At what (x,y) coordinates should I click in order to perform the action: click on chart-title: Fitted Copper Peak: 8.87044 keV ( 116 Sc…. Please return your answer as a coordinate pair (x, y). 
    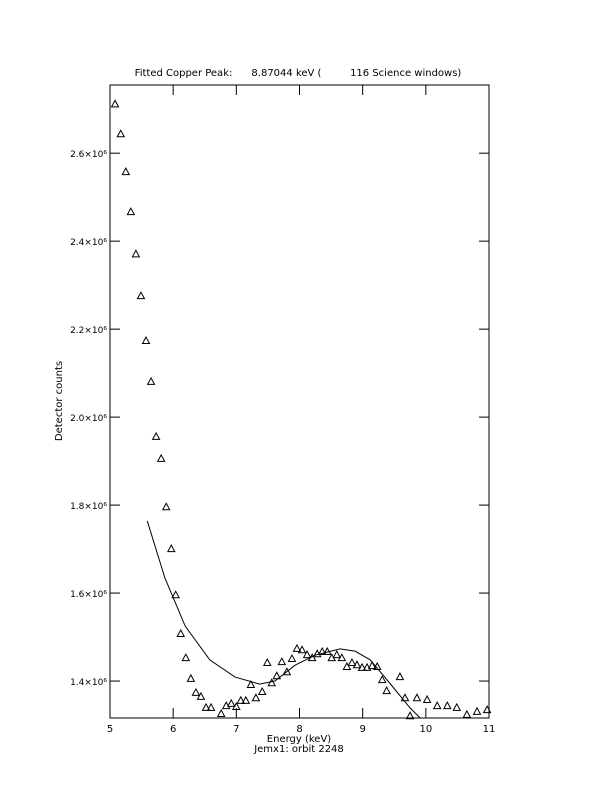
    Looking at the image, I should click on (298, 73).